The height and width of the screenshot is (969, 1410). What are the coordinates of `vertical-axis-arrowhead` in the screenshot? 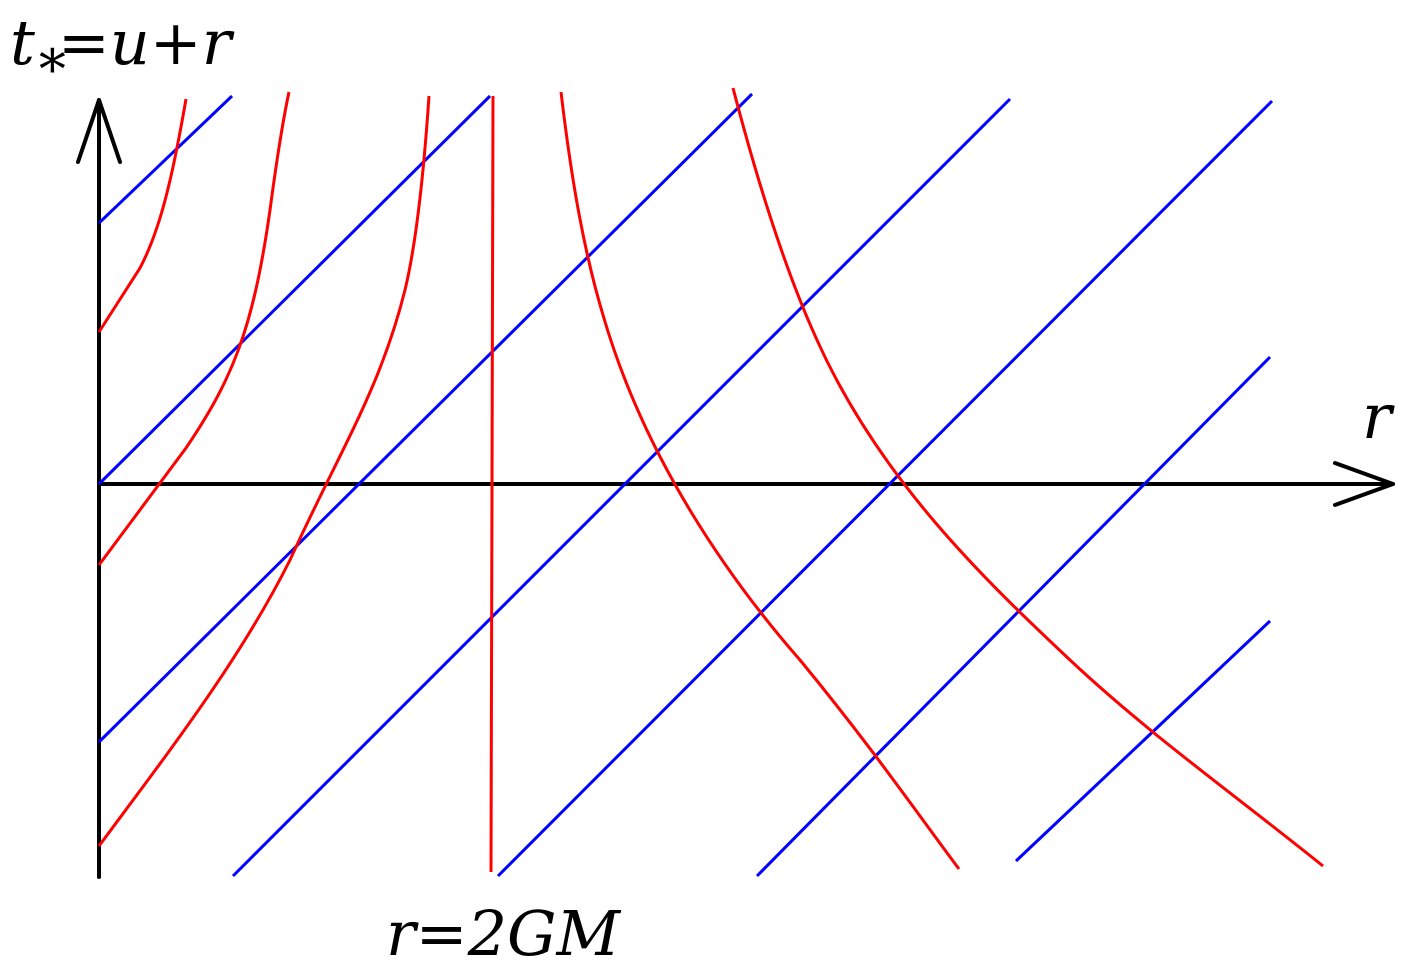 It's located at (99, 131).